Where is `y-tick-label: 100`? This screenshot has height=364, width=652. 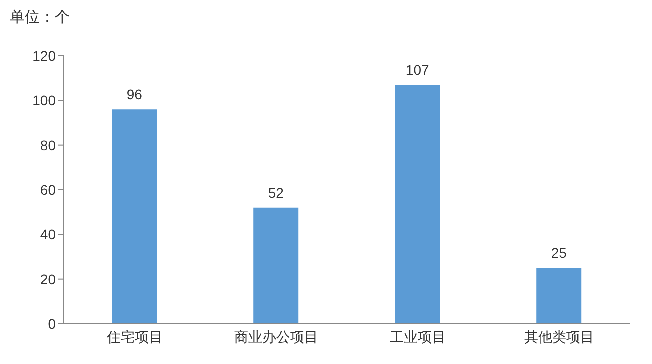 y-tick-label: 100 is located at coordinates (44, 100).